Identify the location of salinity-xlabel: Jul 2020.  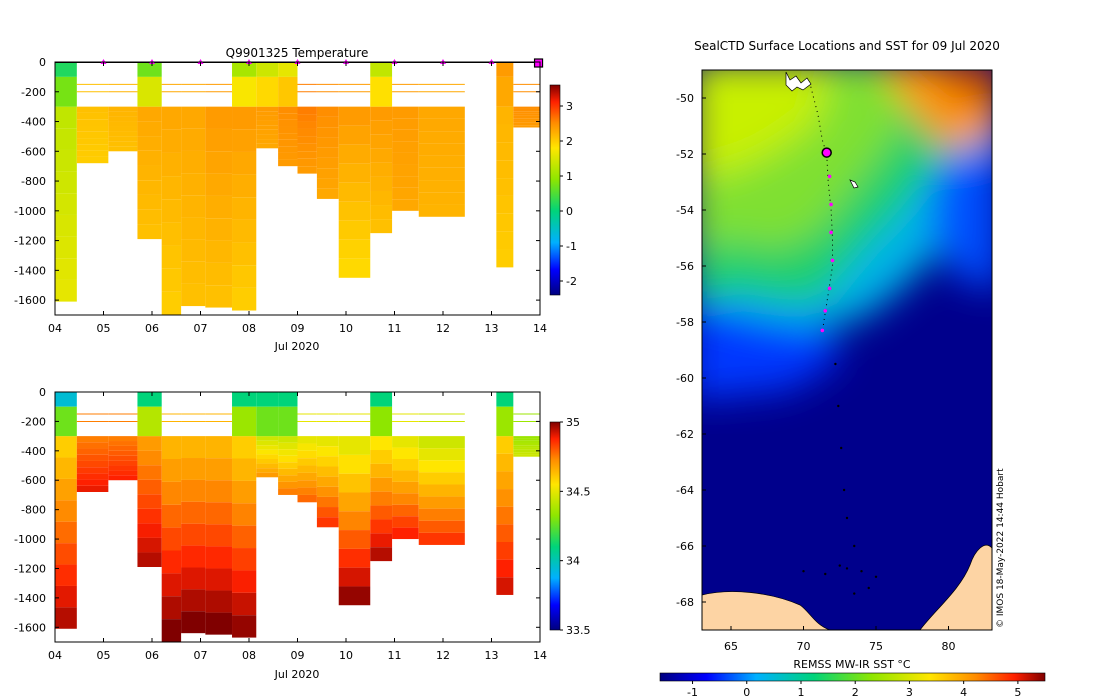
(297, 674).